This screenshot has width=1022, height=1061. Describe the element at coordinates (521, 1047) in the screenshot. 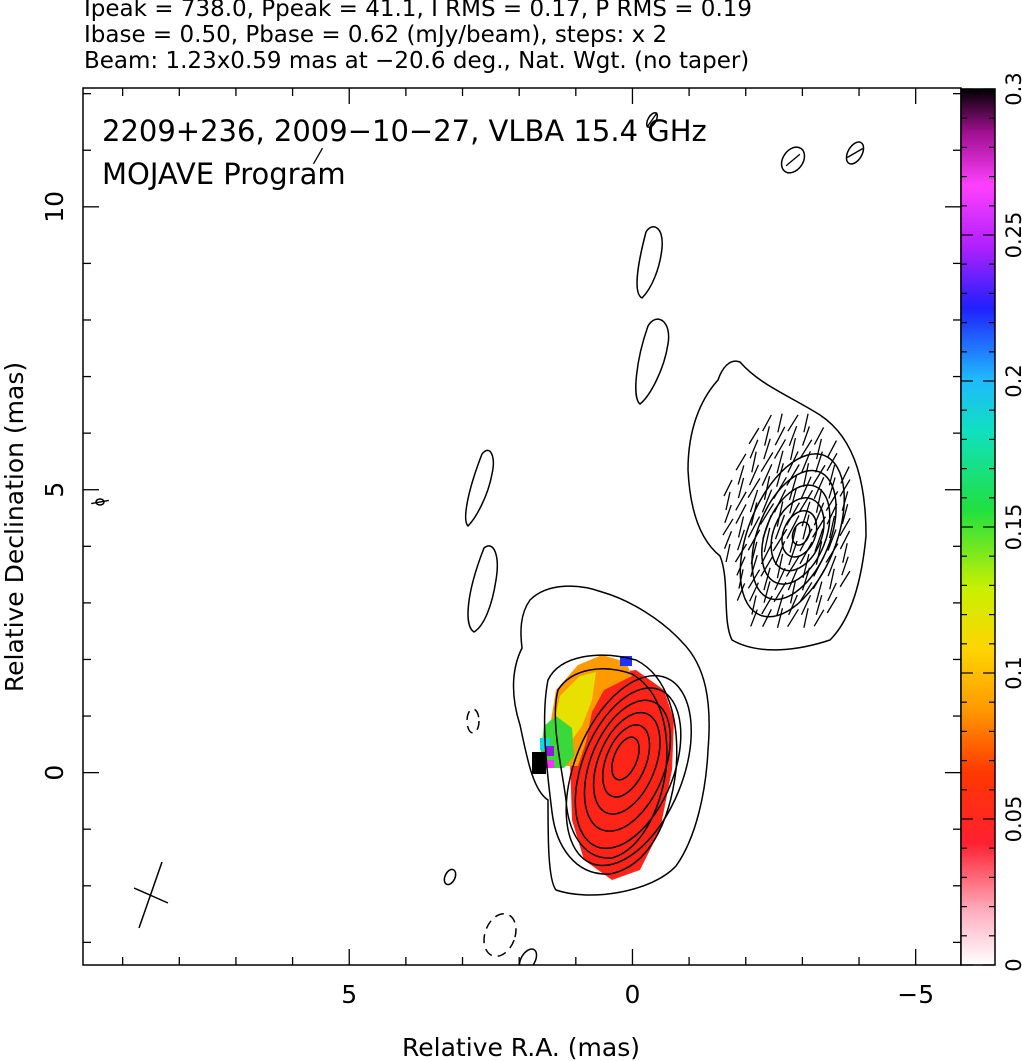

I see `x-axis-label: Relative R.A. (mas)` at that location.